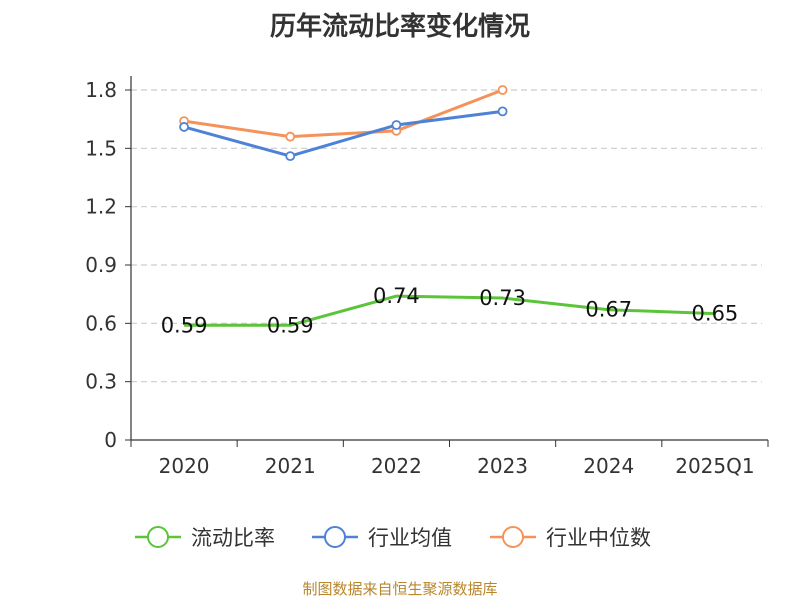 The width and height of the screenshot is (800, 600). What do you see at coordinates (101, 265) in the screenshot?
I see `y-tick-label: 0.9` at bounding box center [101, 265].